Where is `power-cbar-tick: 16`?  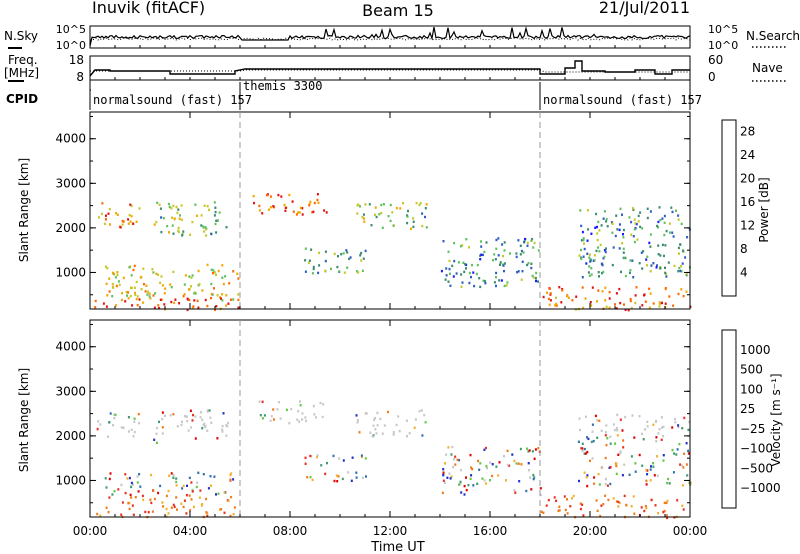
power-cbar-tick: 16 is located at coordinates (747, 202).